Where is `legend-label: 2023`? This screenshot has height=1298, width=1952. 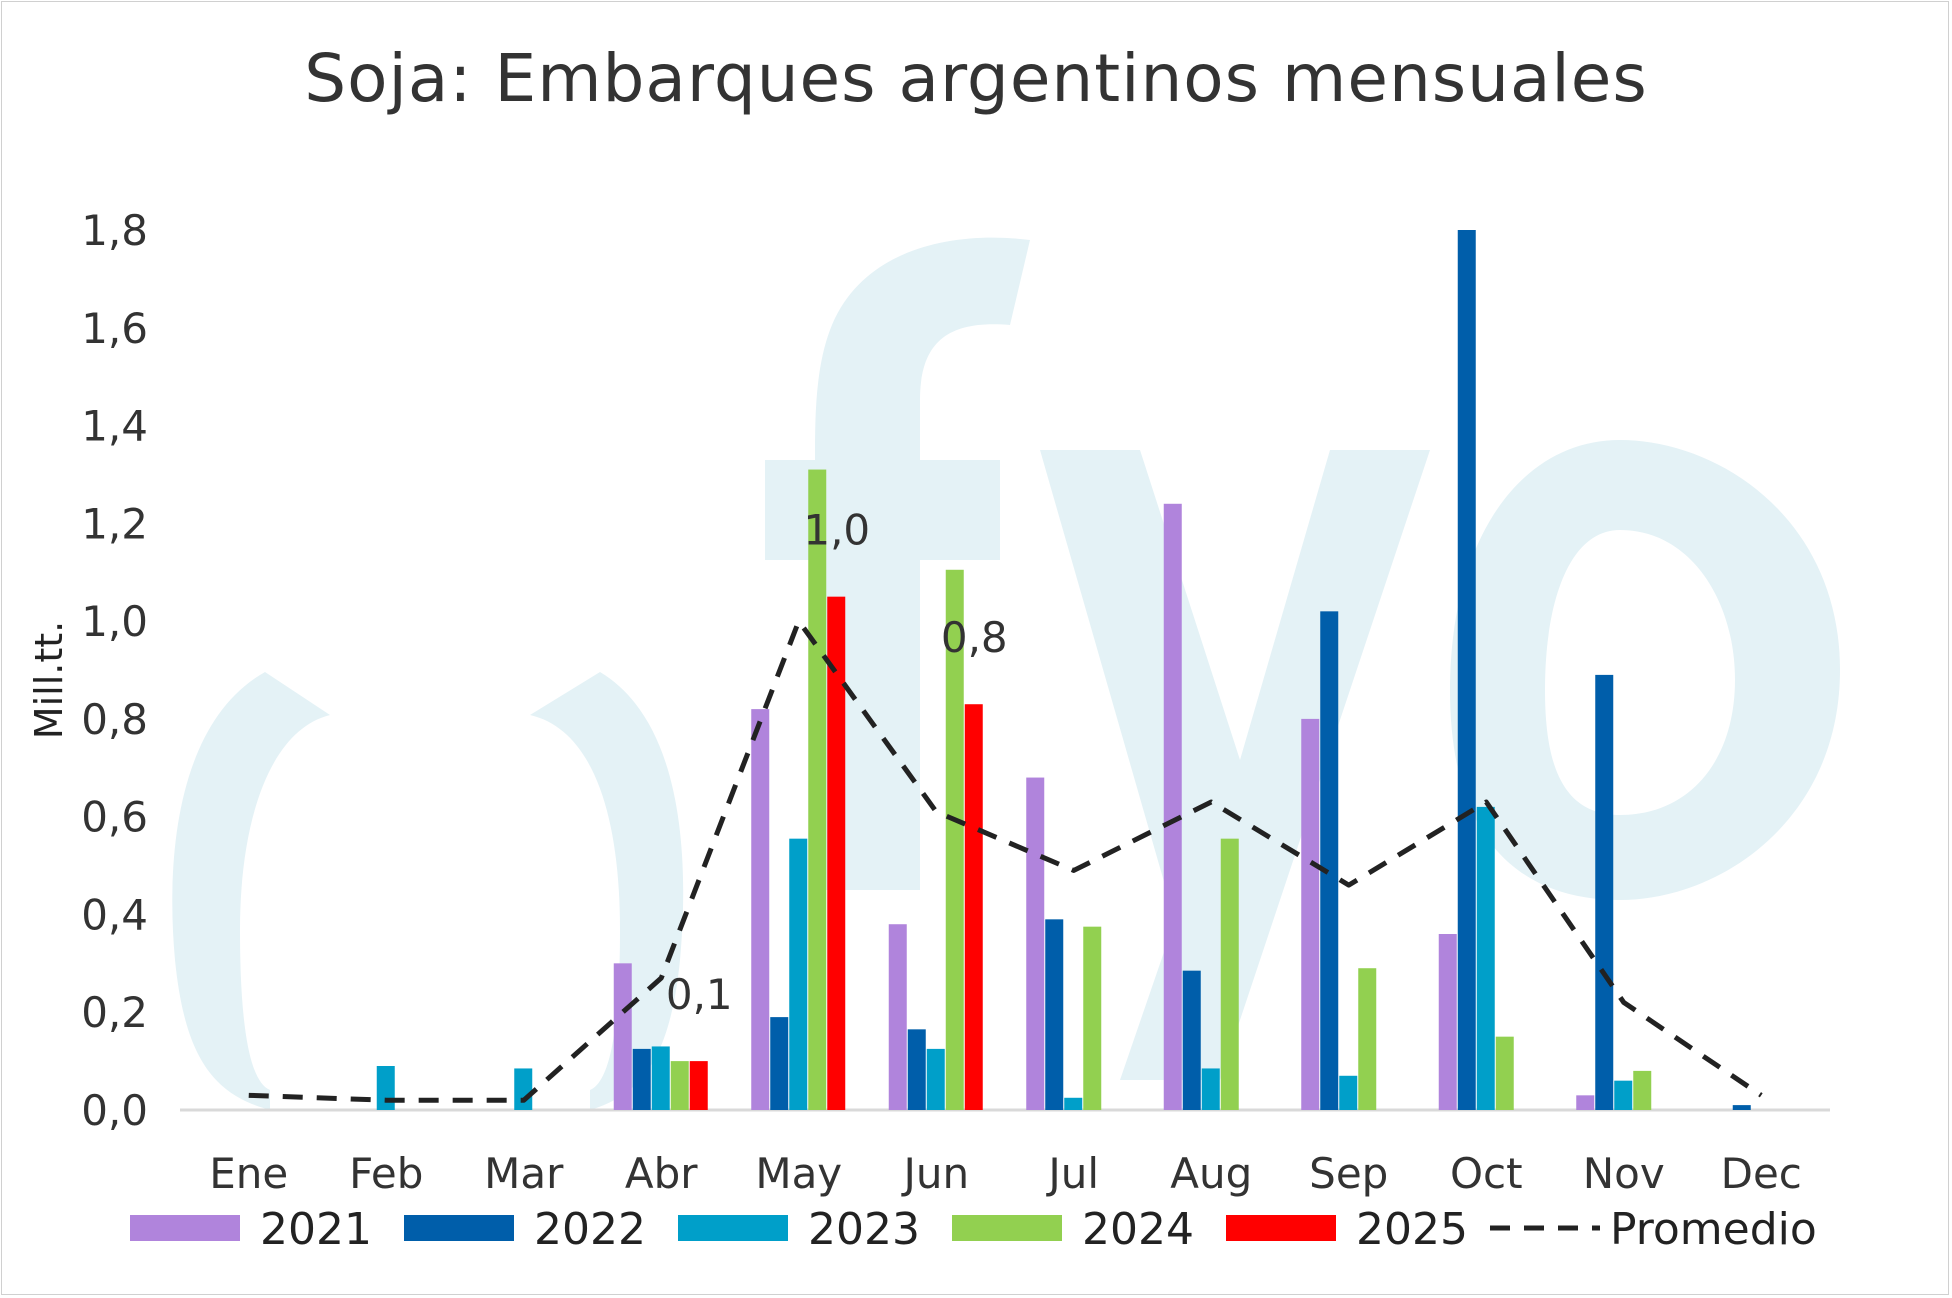 legend-label: 2023 is located at coordinates (864, 1229).